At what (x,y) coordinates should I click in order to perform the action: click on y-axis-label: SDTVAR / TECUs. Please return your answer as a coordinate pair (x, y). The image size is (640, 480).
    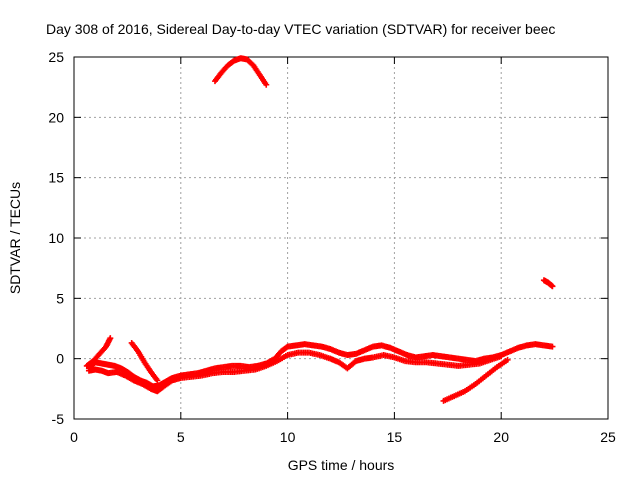
    Looking at the image, I should click on (15, 238).